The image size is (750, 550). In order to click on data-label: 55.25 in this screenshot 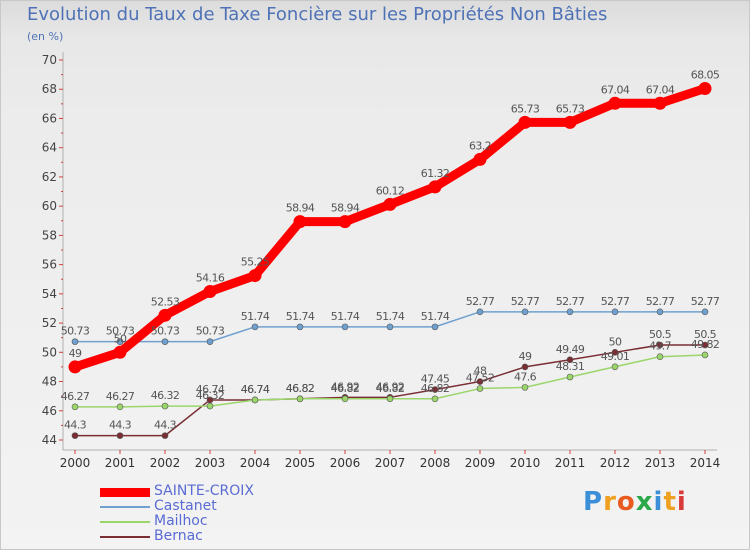, I will do `click(255, 262)`.